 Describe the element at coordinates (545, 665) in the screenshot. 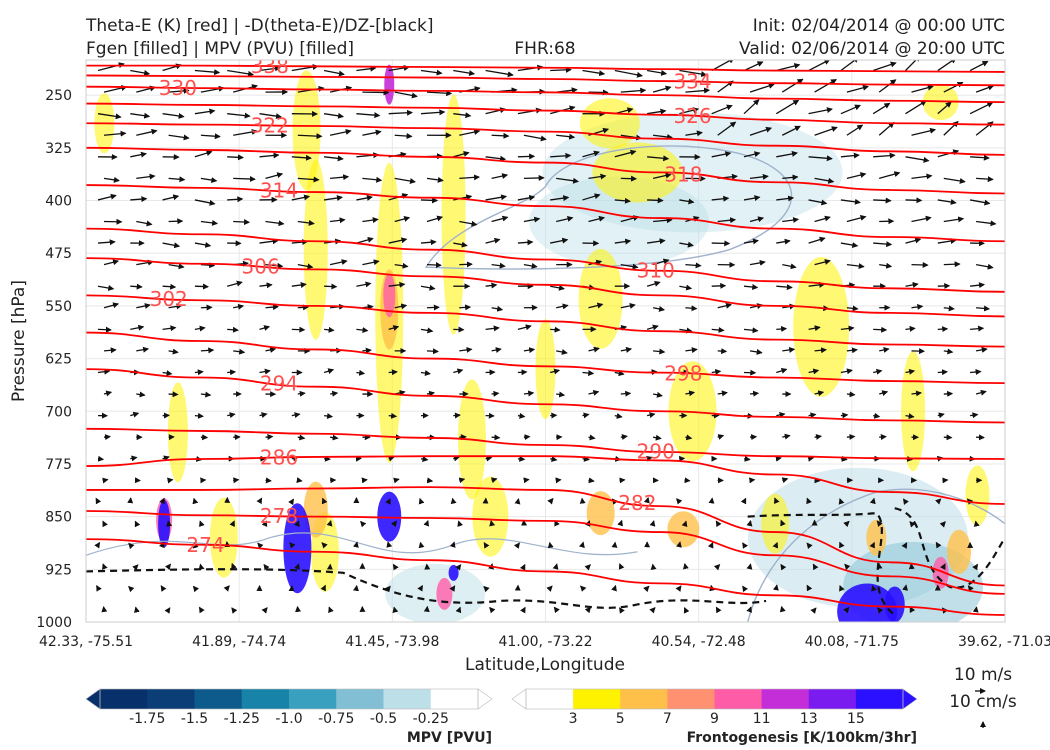

I see `x-axis-label: Latitude,Longitude` at that location.